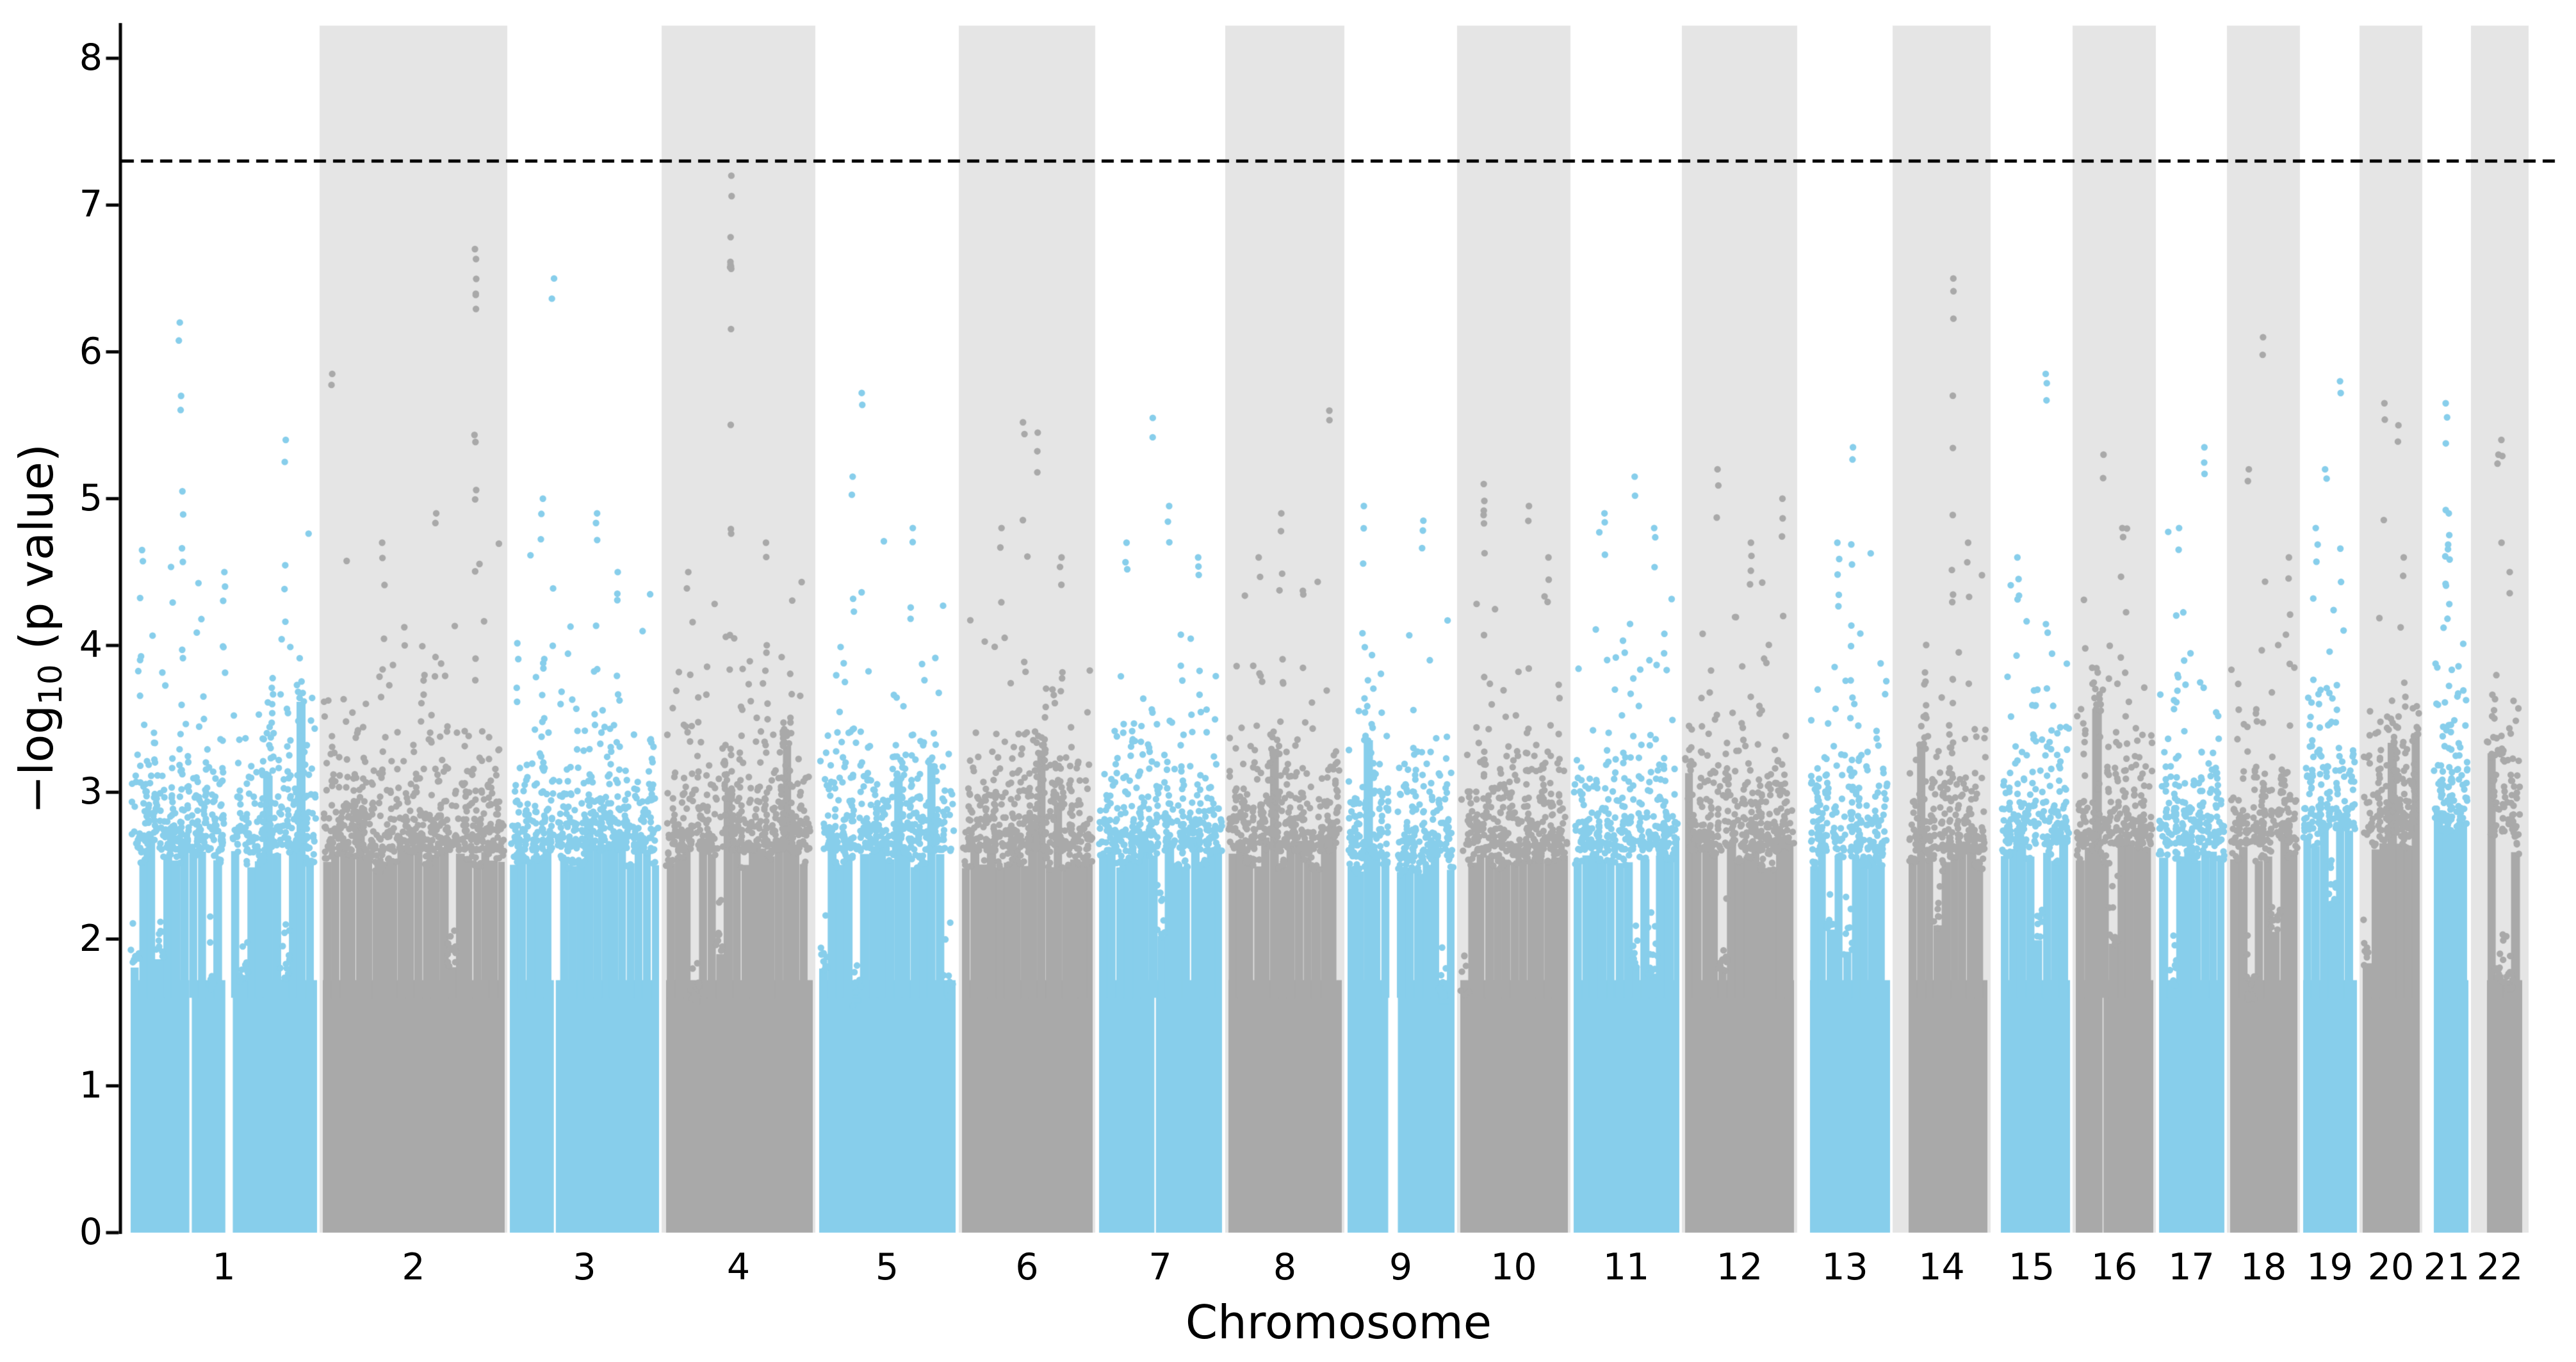  I want to click on x-axis-title: Chromosome, so click(1338, 1322).